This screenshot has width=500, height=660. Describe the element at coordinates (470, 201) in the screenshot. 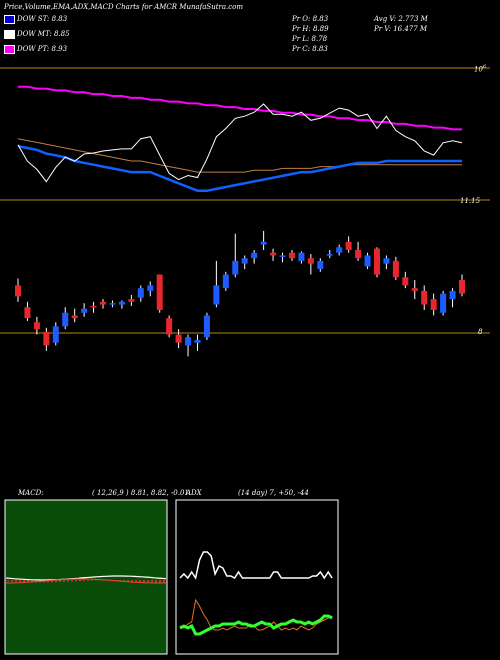

I see `ema-price-label: 11.15` at that location.